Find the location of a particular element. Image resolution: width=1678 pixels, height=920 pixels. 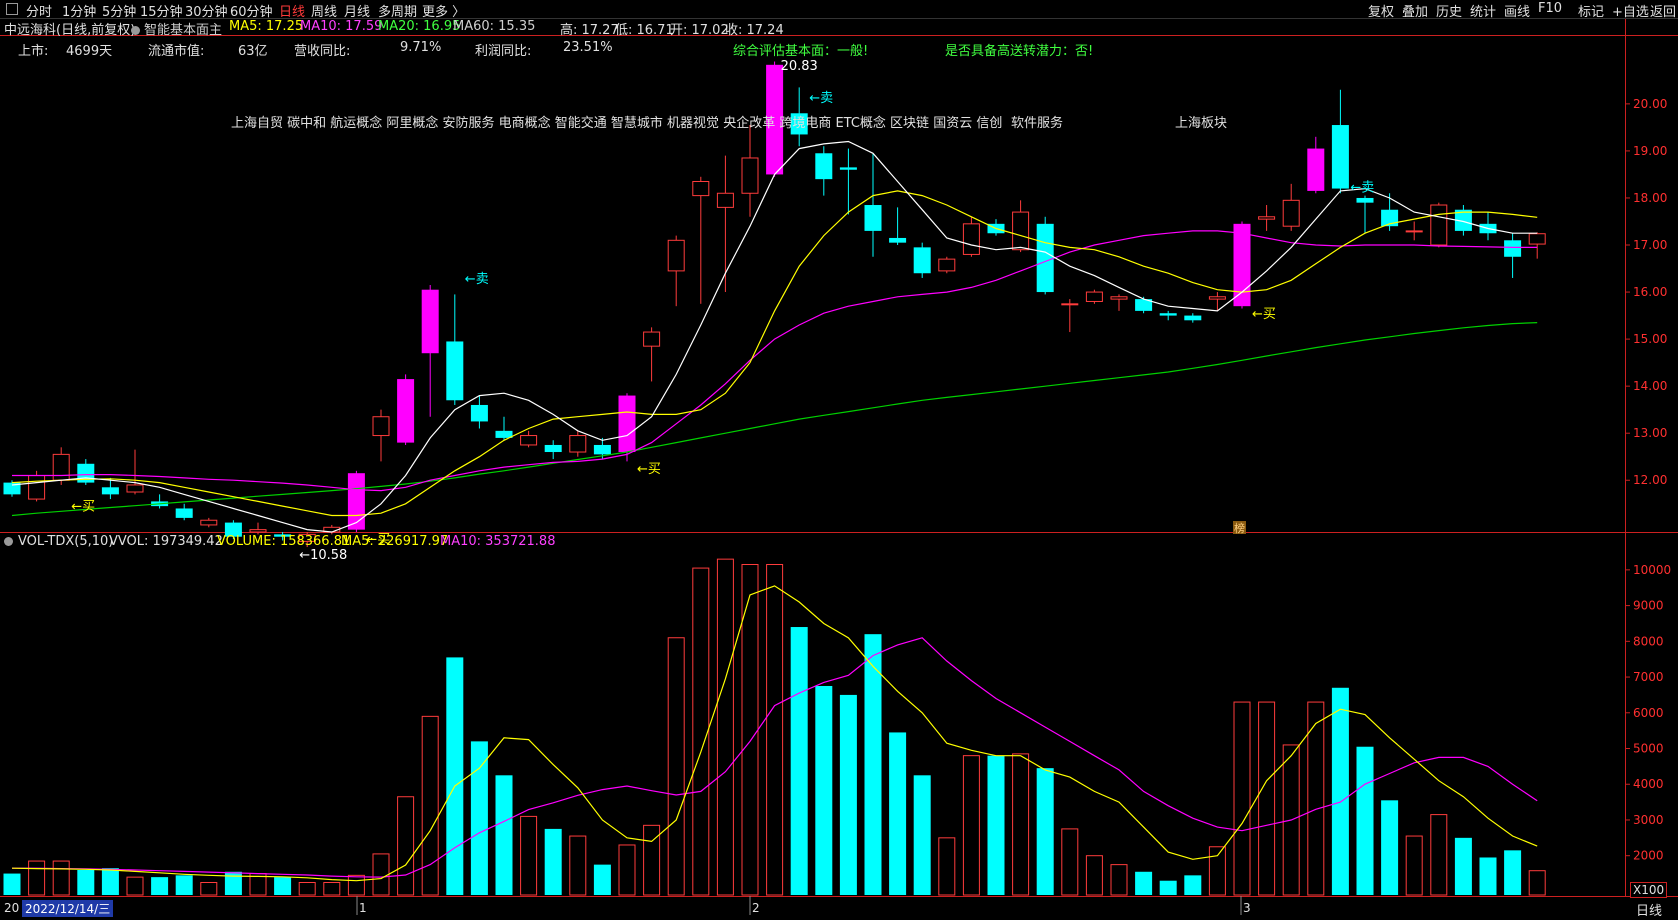

min-price-label: ←10.58 is located at coordinates (323, 555).